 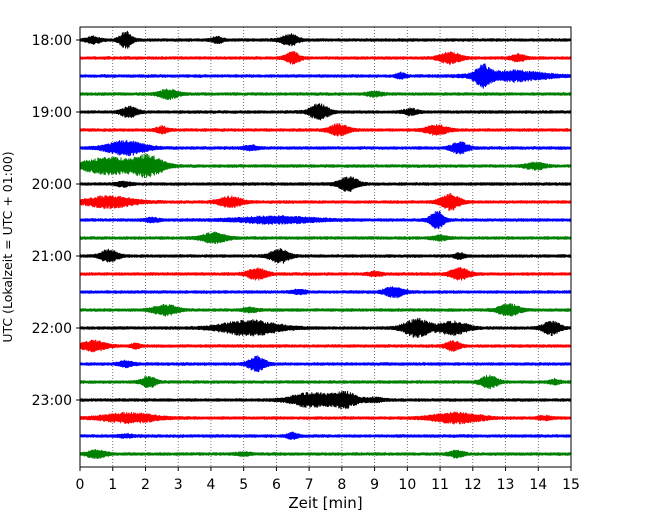 What do you see at coordinates (374, 485) in the screenshot?
I see `x-tick-label: 9` at bounding box center [374, 485].